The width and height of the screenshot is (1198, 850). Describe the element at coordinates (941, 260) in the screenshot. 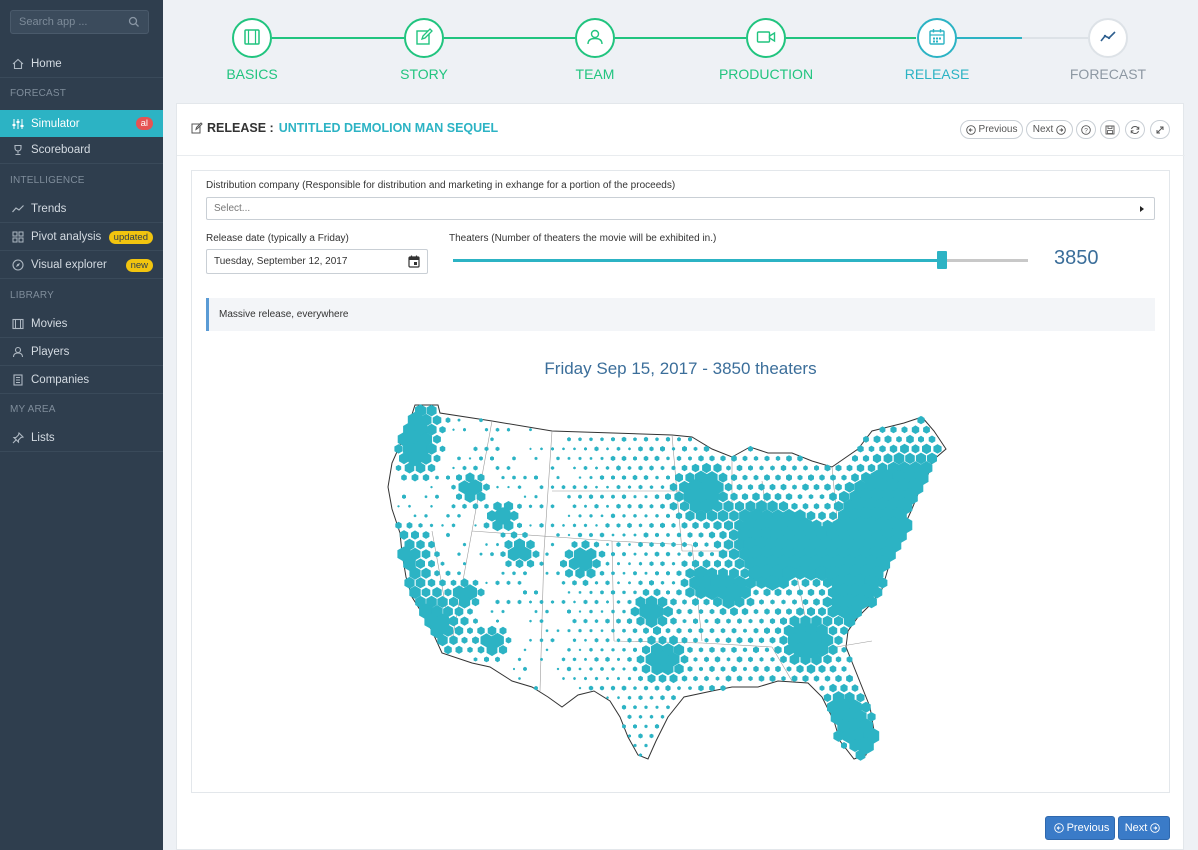

I see `slider-handle` at that location.